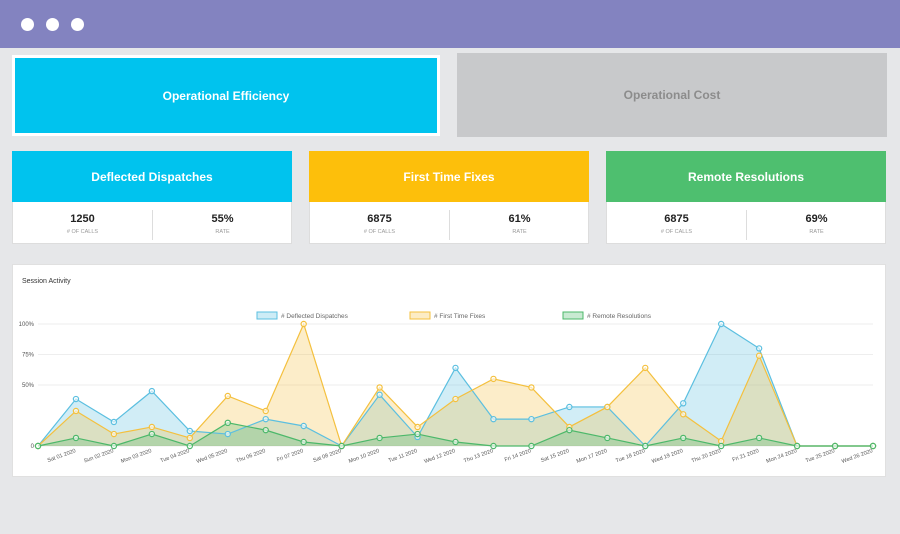 The image size is (900, 534). What do you see at coordinates (782, 456) in the screenshot?
I see `x-tick-label: Mon 24 2020` at bounding box center [782, 456].